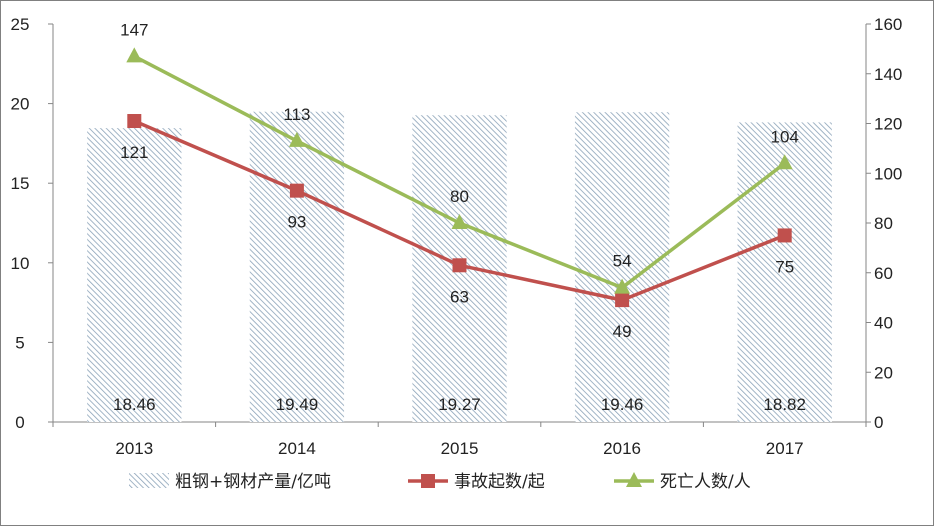 Image resolution: width=934 pixels, height=526 pixels. I want to click on y-right-tick-label: 60, so click(883, 273).